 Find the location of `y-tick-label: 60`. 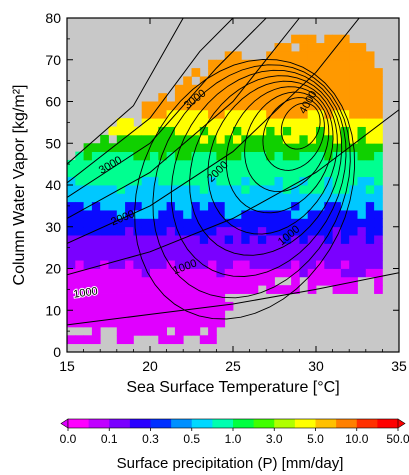

y-tick-label: 60 is located at coordinates (53, 102).